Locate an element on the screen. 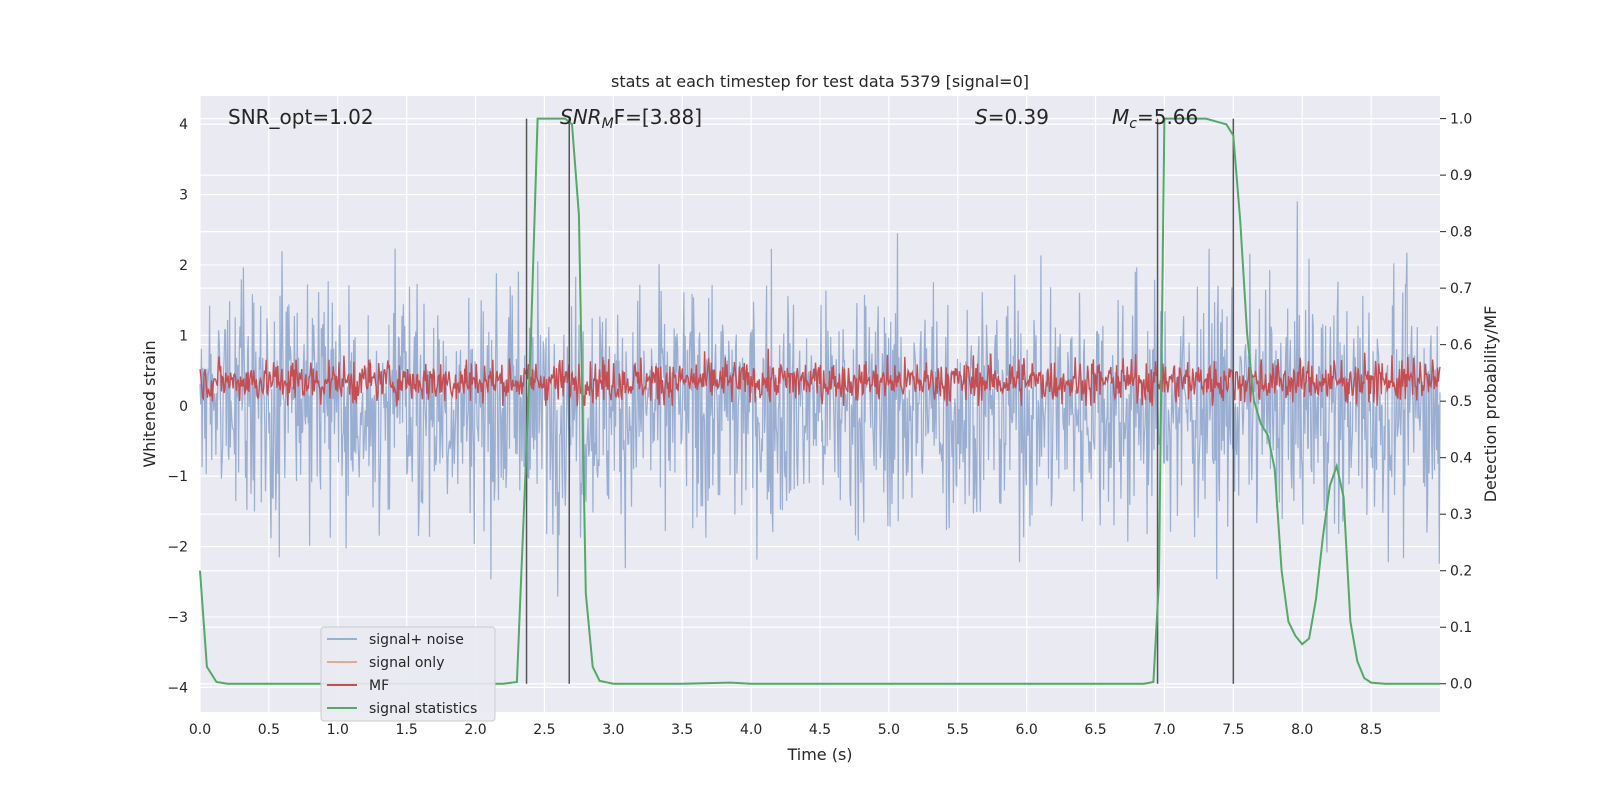 The width and height of the screenshot is (1600, 800). annotation-snr-mf-rest: F=[3.88] is located at coordinates (658, 117).